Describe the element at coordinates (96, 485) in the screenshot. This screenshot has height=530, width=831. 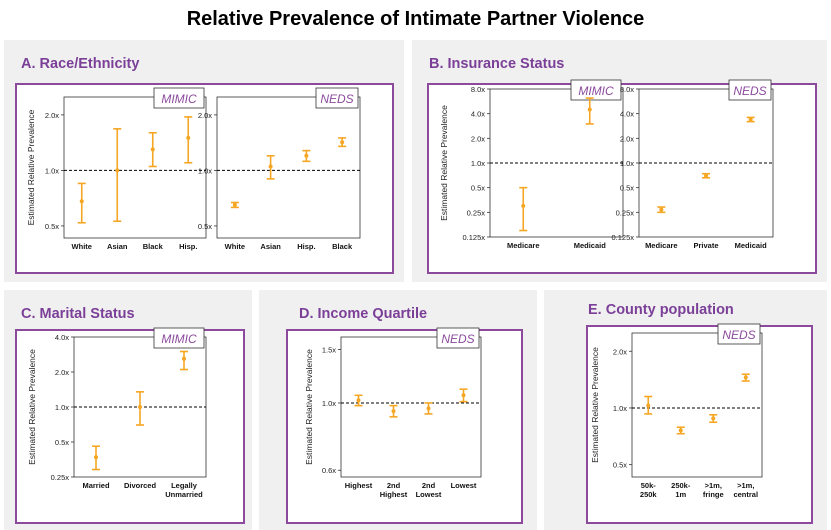
I see `x-tick-label: Married` at that location.